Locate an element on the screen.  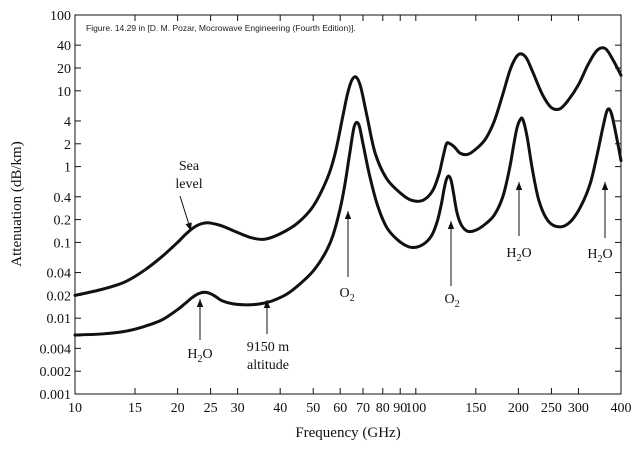
x-tick-label: 50 is located at coordinates (313, 408).